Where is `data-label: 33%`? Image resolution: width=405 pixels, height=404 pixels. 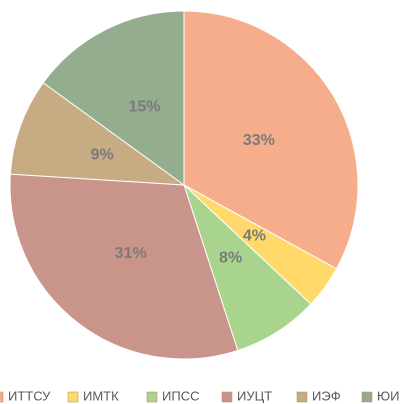
data-label: 33% is located at coordinates (259, 140).